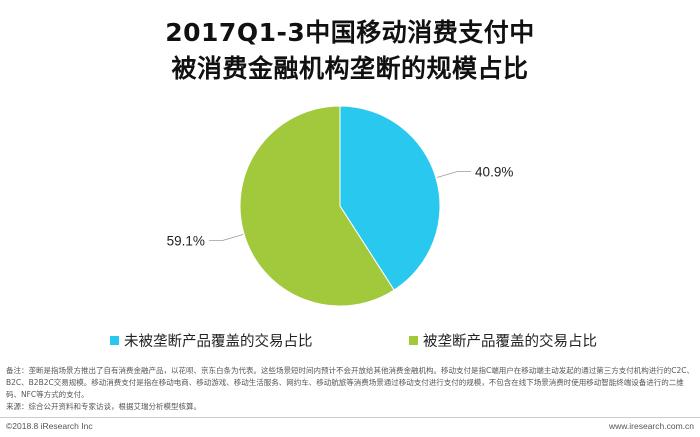 This screenshot has width=700, height=437. Describe the element at coordinates (49, 426) in the screenshot. I see `footer-copyright: ©2018.8 iResearch Inc` at that location.